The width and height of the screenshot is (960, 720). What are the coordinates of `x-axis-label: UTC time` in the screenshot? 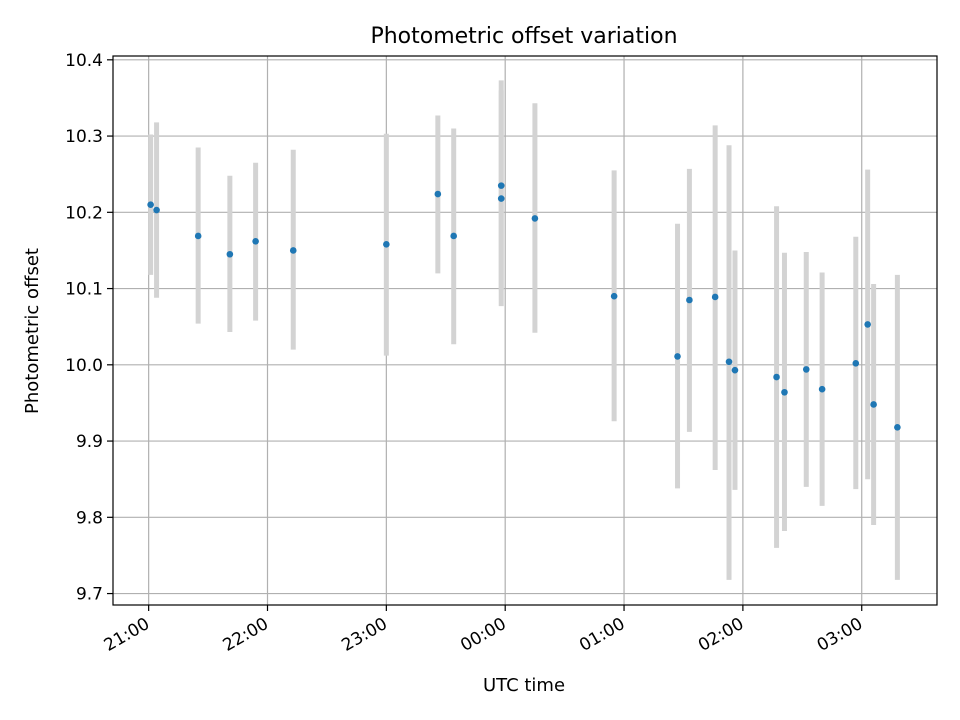 It's located at (524, 685).